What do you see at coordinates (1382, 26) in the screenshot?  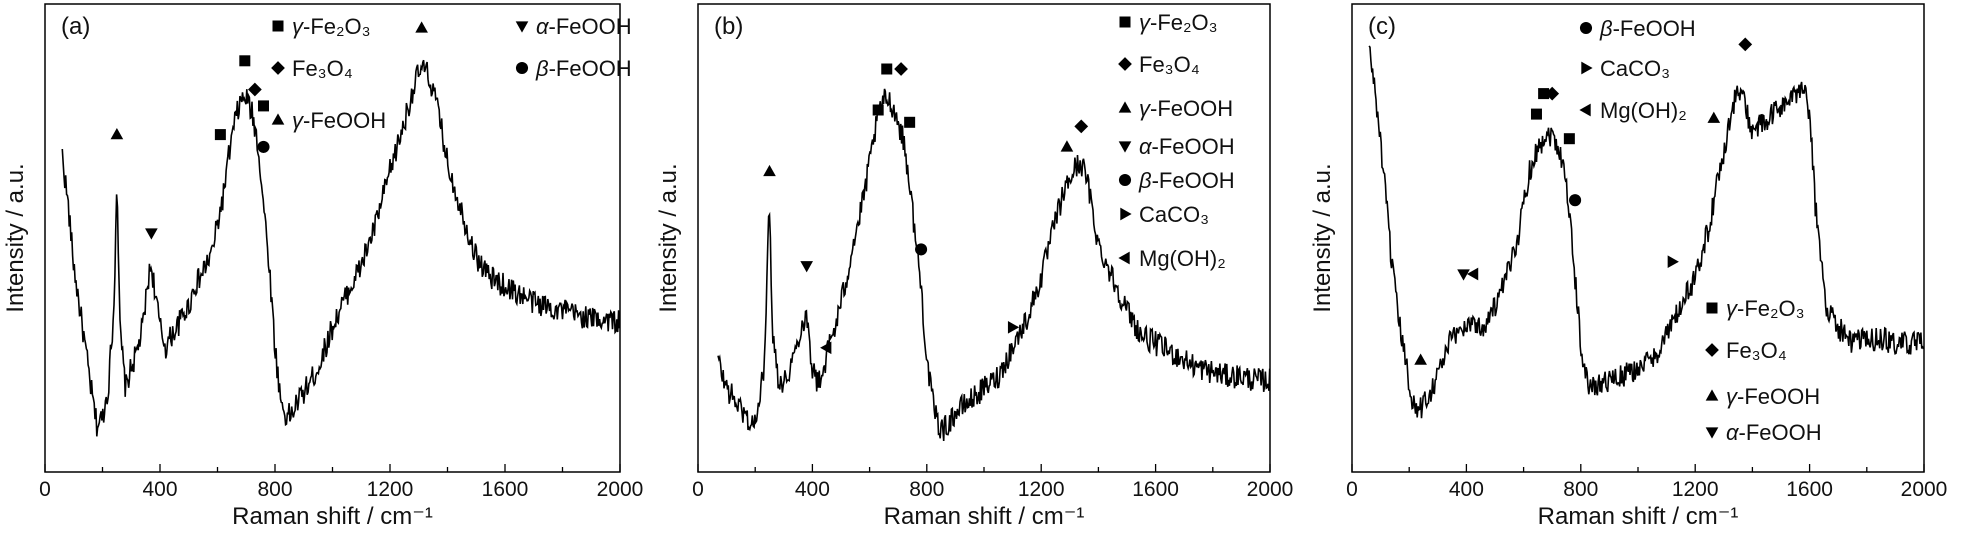 I see `panel-label: (c)` at bounding box center [1382, 26].